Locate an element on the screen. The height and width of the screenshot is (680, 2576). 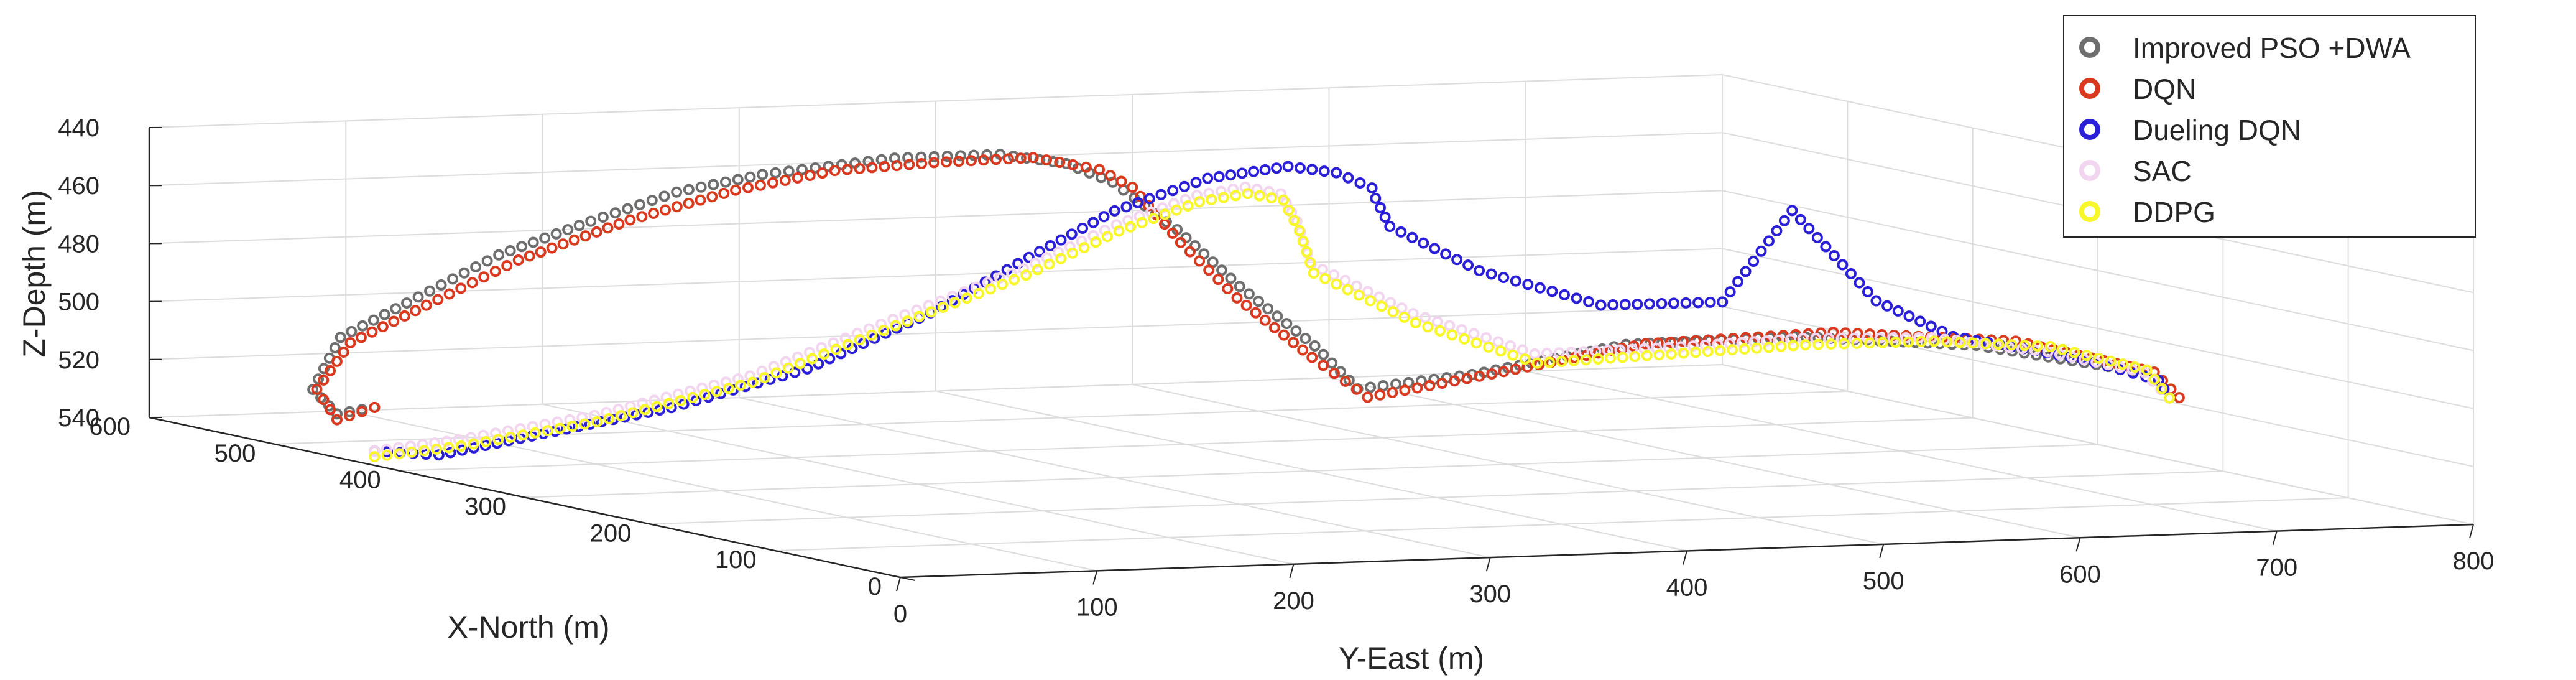
floor-gridline is located at coordinates (1704, 458).